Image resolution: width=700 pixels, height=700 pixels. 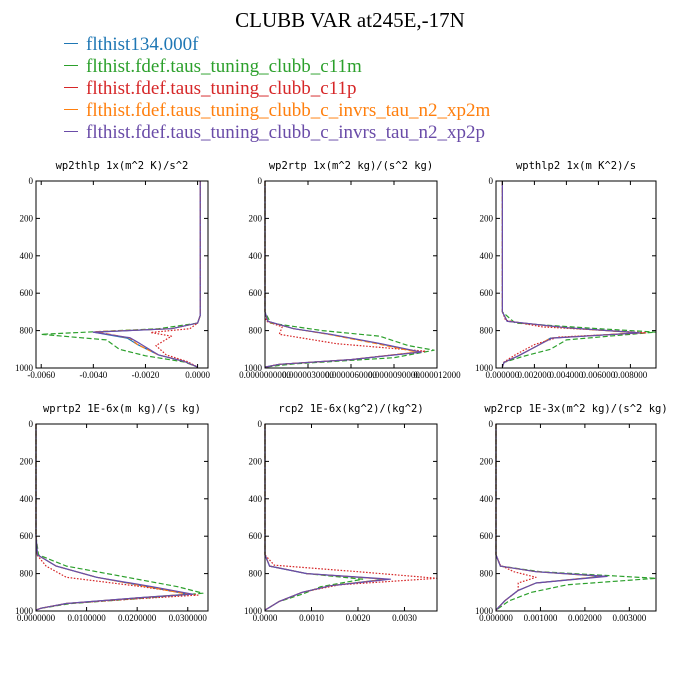 I want to click on x-tick-label: 0.006000, so click(x=599, y=375).